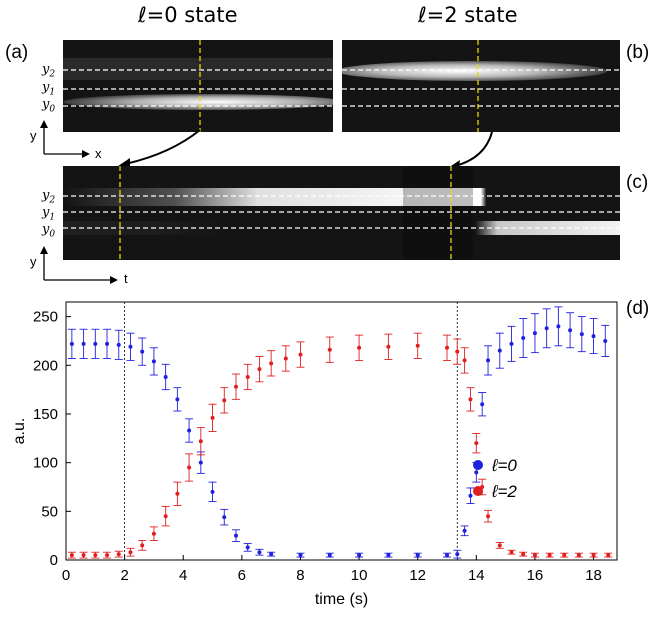 The width and height of the screenshot is (659, 623). Describe the element at coordinates (49, 89) in the screenshot. I see `label-y1-a: y1` at that location.